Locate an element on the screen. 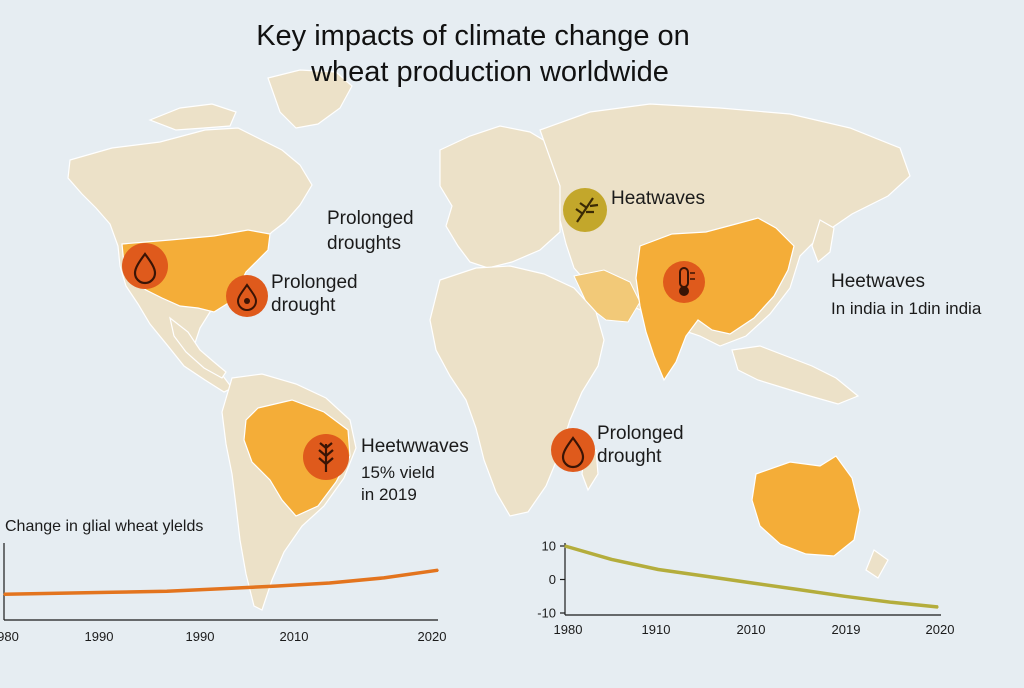 The image size is (1024, 688). chart-1-x-tick-label: 1910 is located at coordinates (656, 629).